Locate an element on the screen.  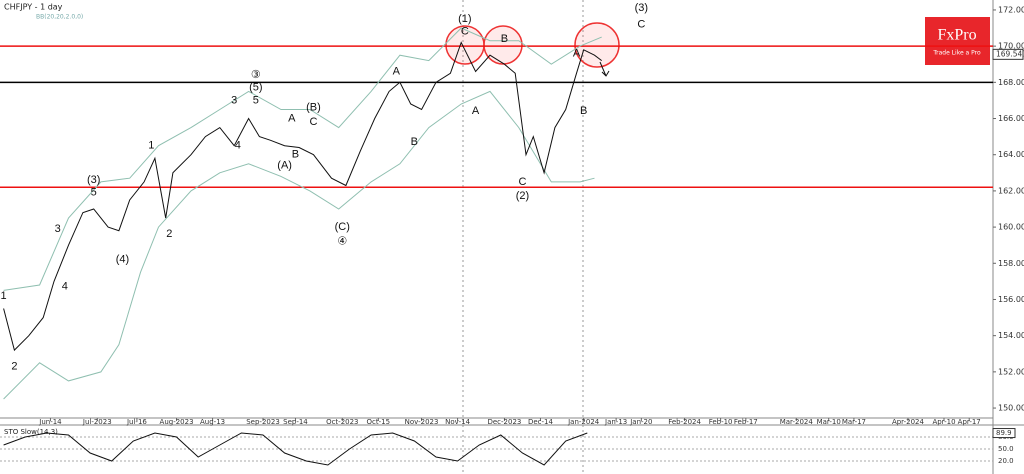
x-tick-label: Aug-13 is located at coordinates (212, 422).